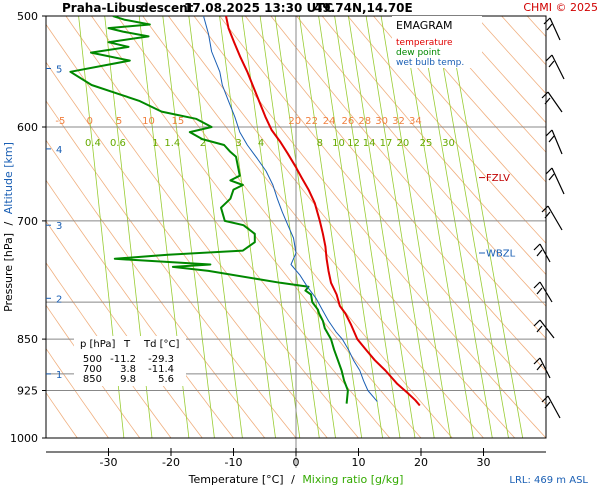 This screenshot has width=600, height=500. Describe the element at coordinates (155, 143) in the screenshot. I see `mixing-ratio-label: 1` at that location.